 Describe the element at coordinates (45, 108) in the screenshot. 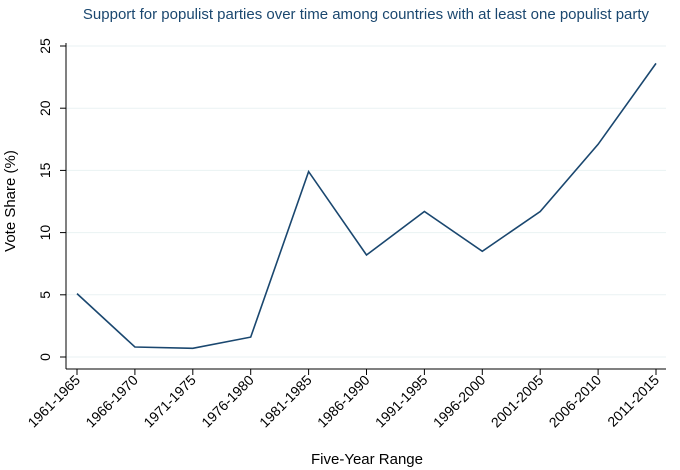

I see `y-tick-label-20: 20` at that location.